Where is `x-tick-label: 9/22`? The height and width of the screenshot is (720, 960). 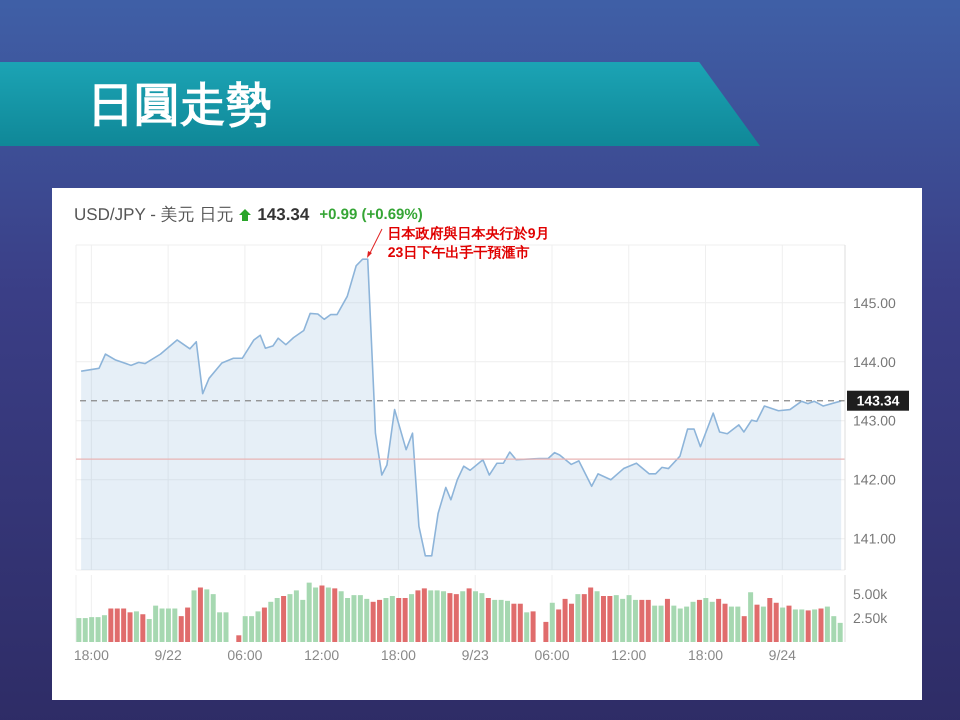 x-tick-label: 9/22 is located at coordinates (168, 654).